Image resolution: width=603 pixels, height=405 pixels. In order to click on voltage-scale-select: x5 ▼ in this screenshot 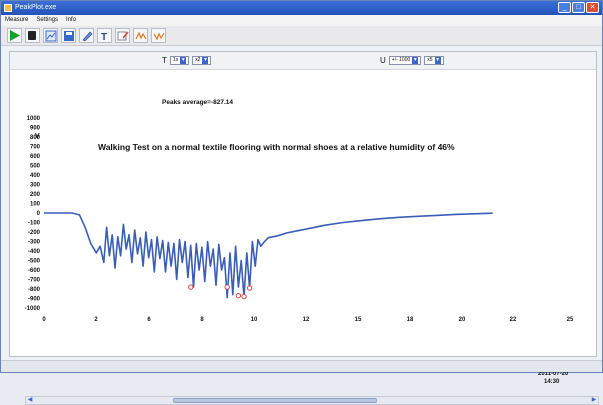, I will do `click(434, 60)`.